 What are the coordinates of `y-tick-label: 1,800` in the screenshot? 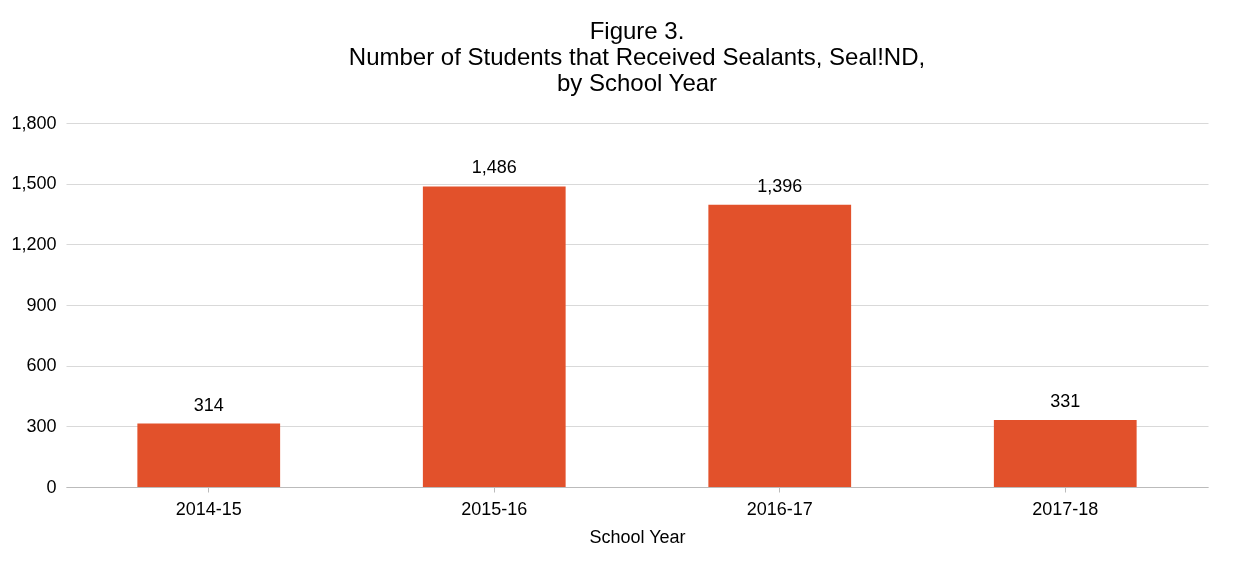 It's located at (34, 122).